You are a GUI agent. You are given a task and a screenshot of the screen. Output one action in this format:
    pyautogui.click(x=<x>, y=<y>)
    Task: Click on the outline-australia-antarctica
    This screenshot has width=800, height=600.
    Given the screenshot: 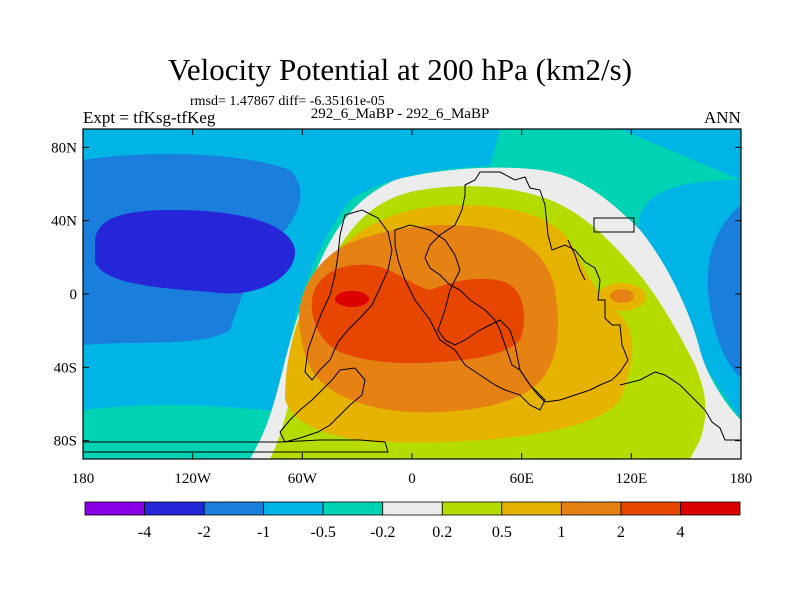 What is the action you would take?
    pyautogui.click(x=680, y=406)
    